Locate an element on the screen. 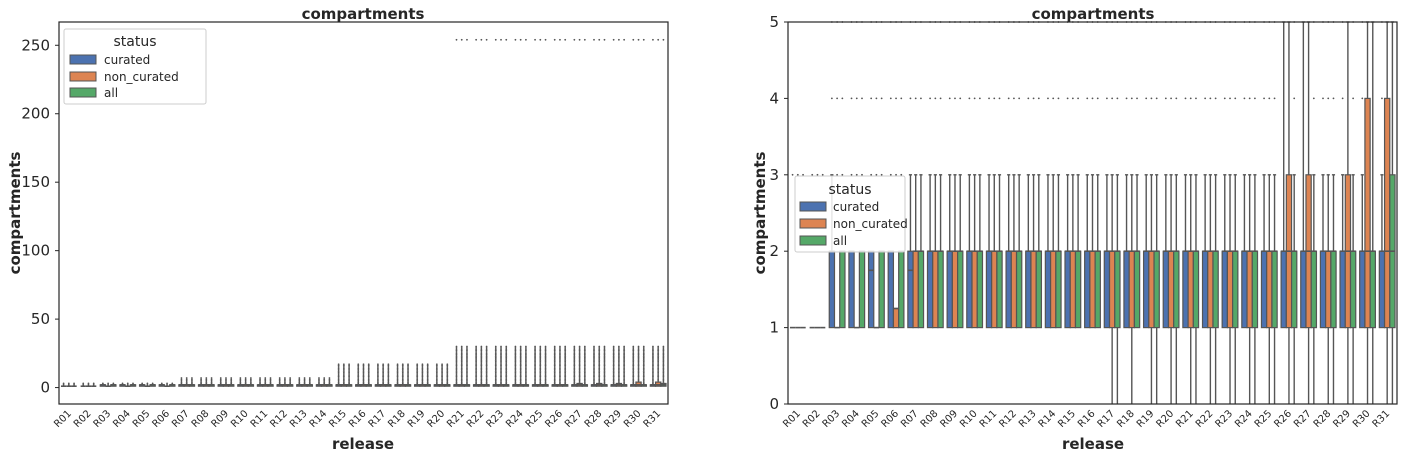 The width and height of the screenshot is (1411, 458). right-box-curated is located at coordinates (1146, 251).